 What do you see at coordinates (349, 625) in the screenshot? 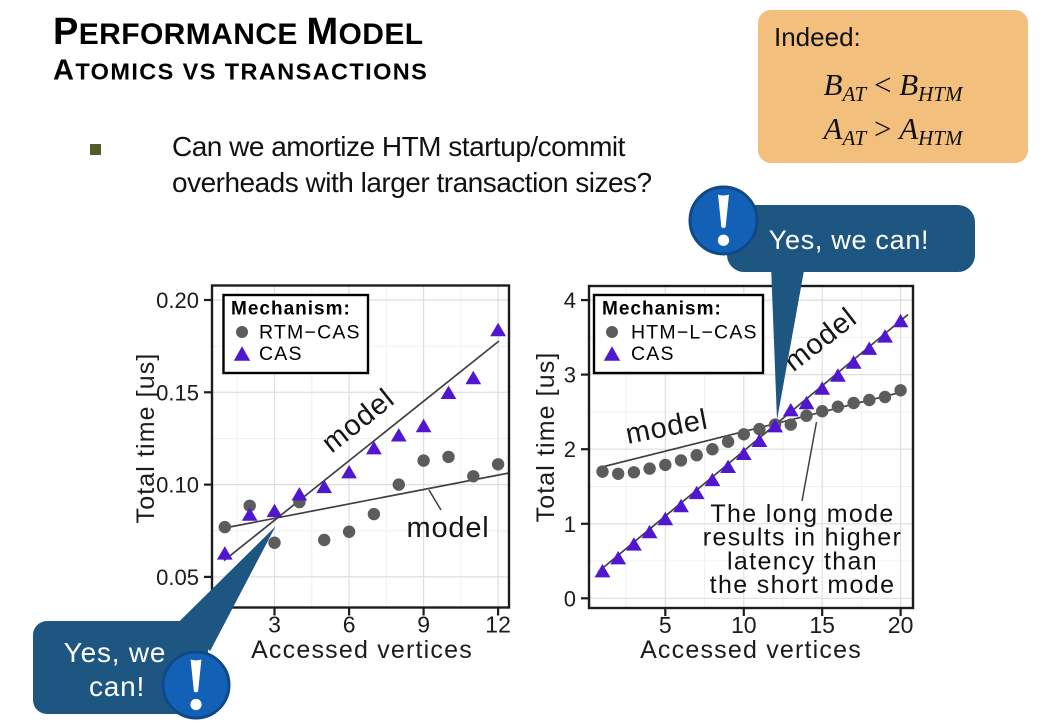
I see `svg-text: 6` at bounding box center [349, 625].